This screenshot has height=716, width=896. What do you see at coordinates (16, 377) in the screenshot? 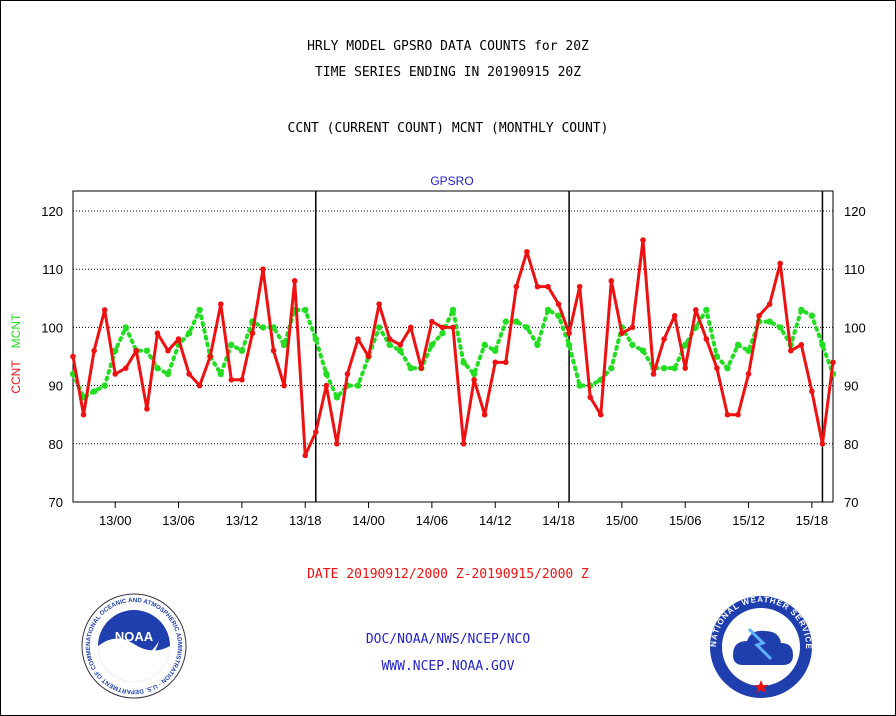
I see `y-label-ccnt: CCNT` at bounding box center [16, 377].